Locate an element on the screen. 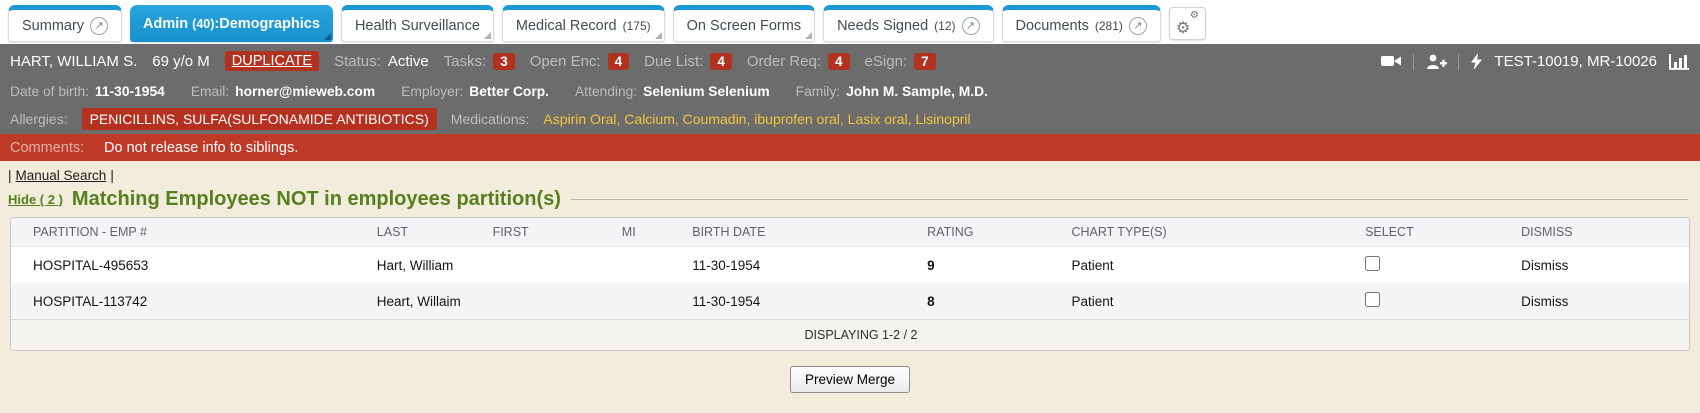 Image resolution: width=1700 pixels, height=413 pixels. tab-summary: Summary ↗ is located at coordinates (65, 23).